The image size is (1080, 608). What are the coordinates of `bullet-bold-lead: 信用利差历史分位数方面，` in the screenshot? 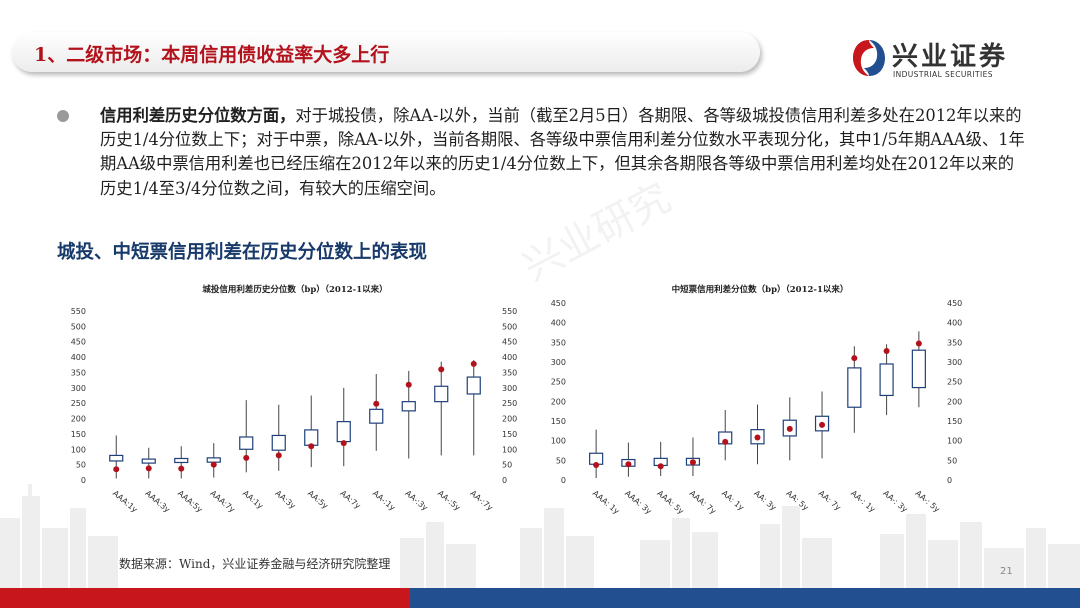 It's located at (198, 115).